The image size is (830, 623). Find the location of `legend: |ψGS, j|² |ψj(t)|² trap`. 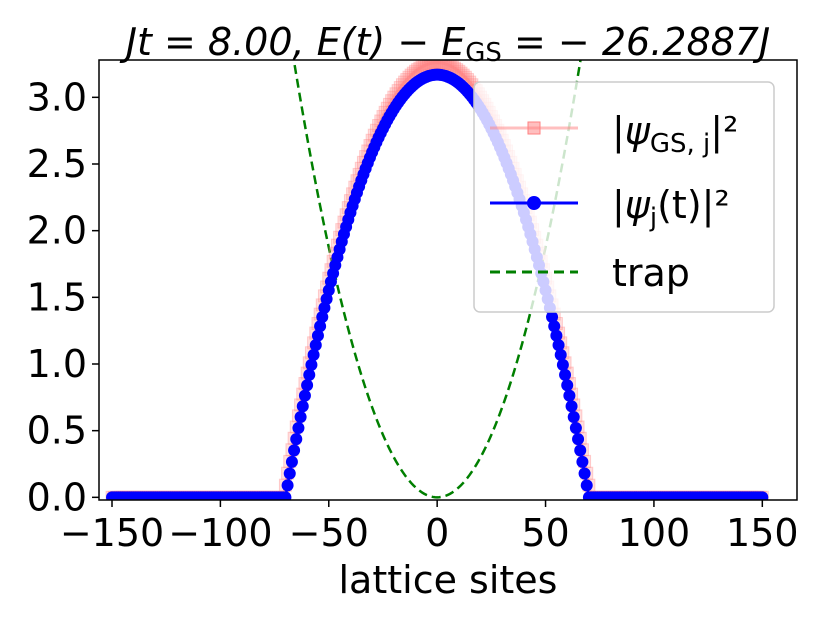

legend: |ψGS, j|² |ψj(t)|² trap is located at coordinates (624, 197).